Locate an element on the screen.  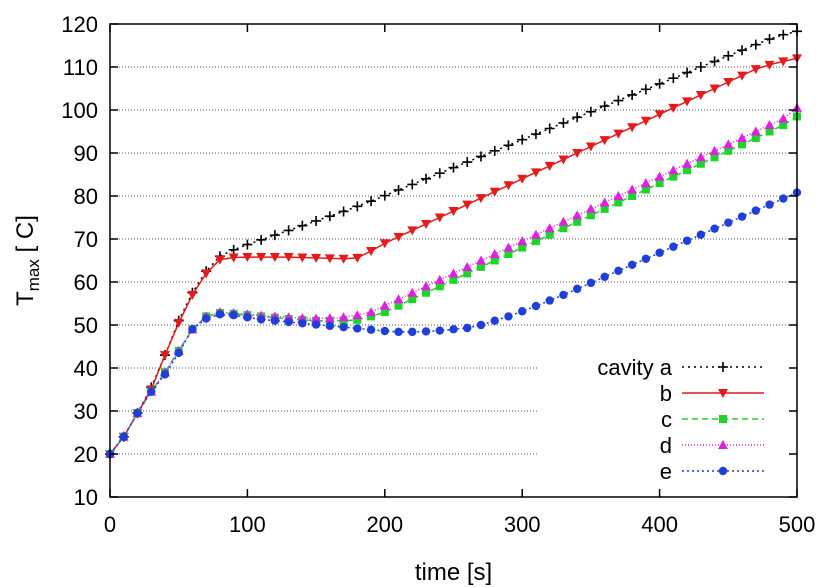
x-axis-label: time [s] is located at coordinates (453, 572).